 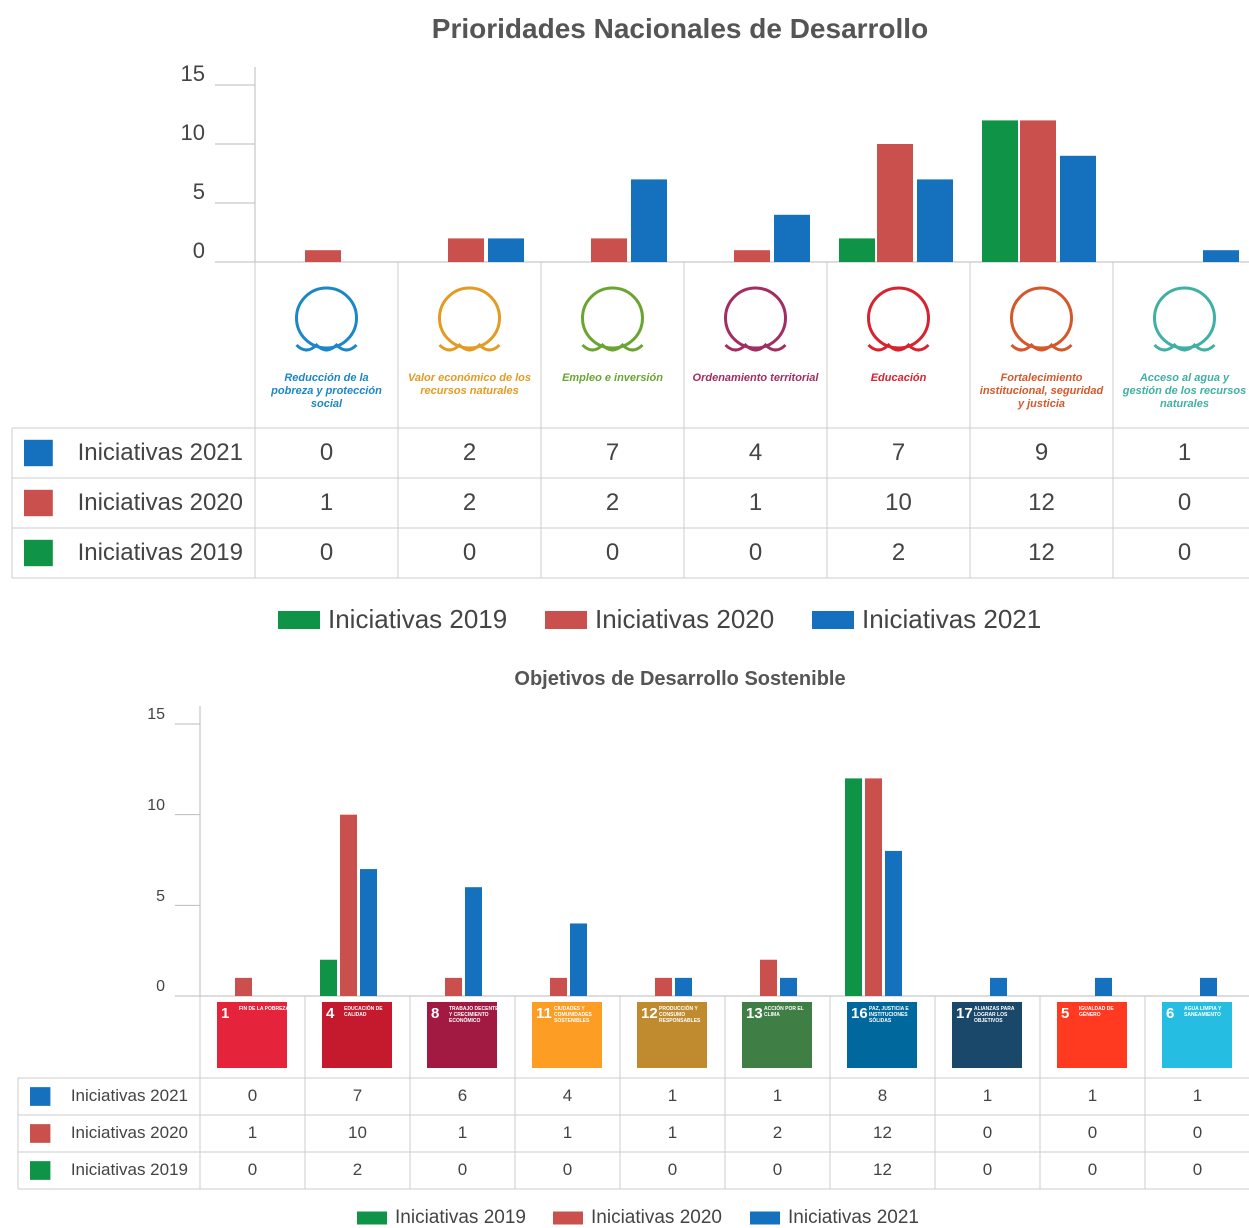 What do you see at coordinates (573, 1015) in the screenshot?
I see `goal-name: CIUDADES Y COMUNIDADES SOSTENIBLES` at bounding box center [573, 1015].